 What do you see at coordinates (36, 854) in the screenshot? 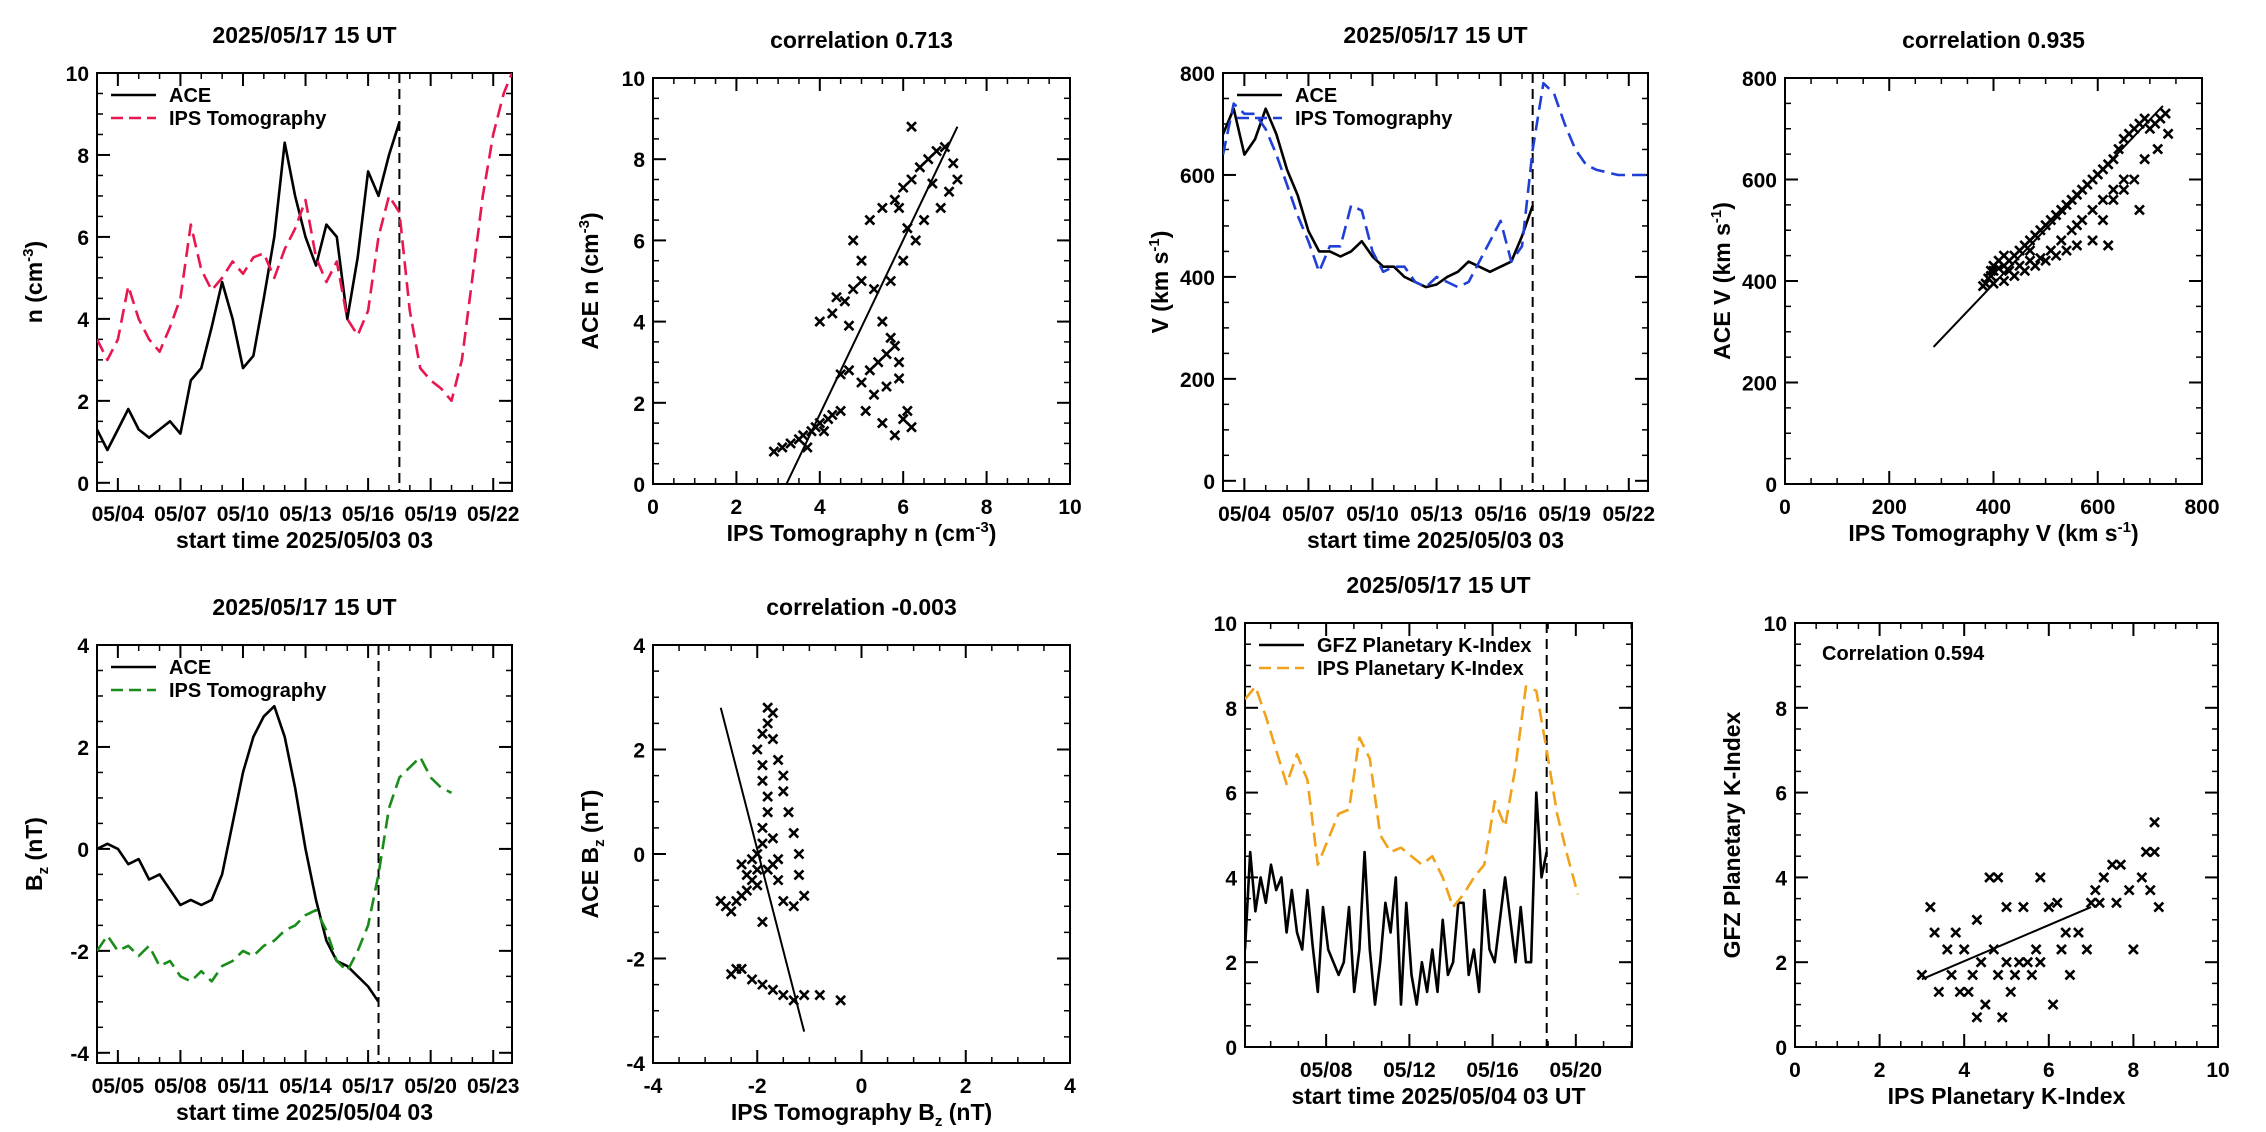
I see `y-axis-label: Bz (nT)` at bounding box center [36, 854].